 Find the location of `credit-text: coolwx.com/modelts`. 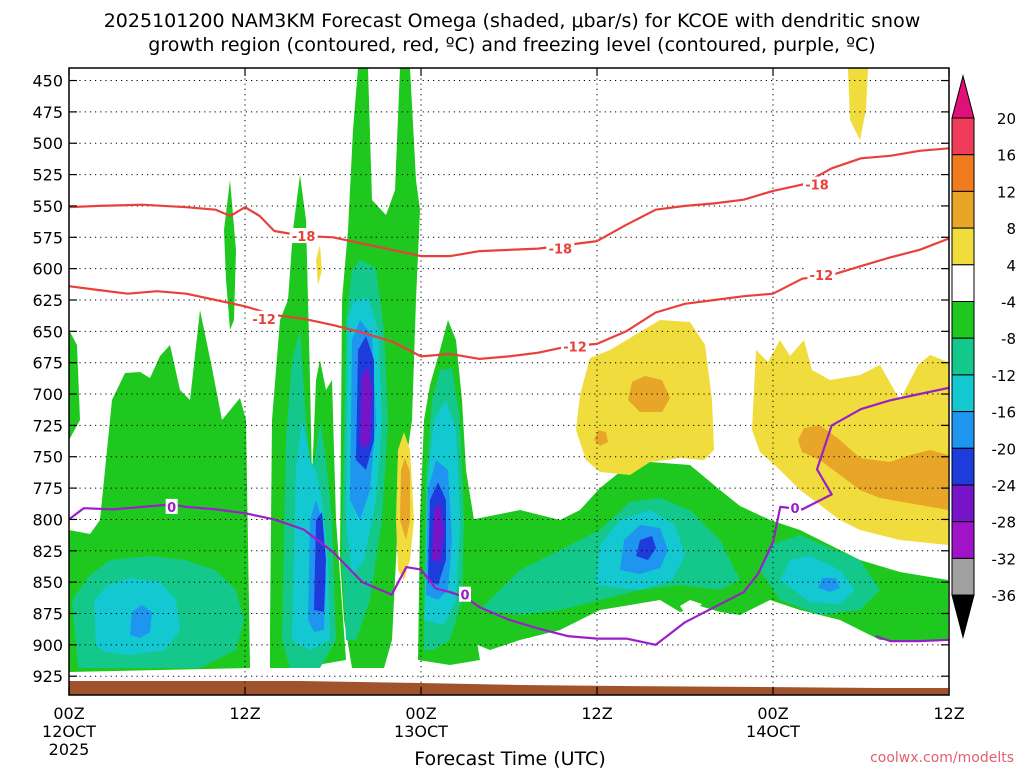

credit-text: coolwx.com/modelts is located at coordinates (942, 758).